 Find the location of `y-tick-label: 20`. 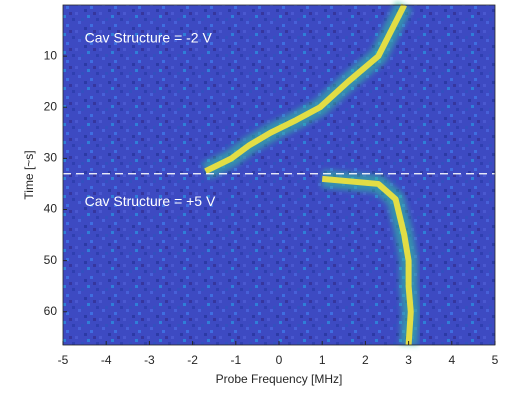

y-tick-label: 20 is located at coordinates (51, 106).